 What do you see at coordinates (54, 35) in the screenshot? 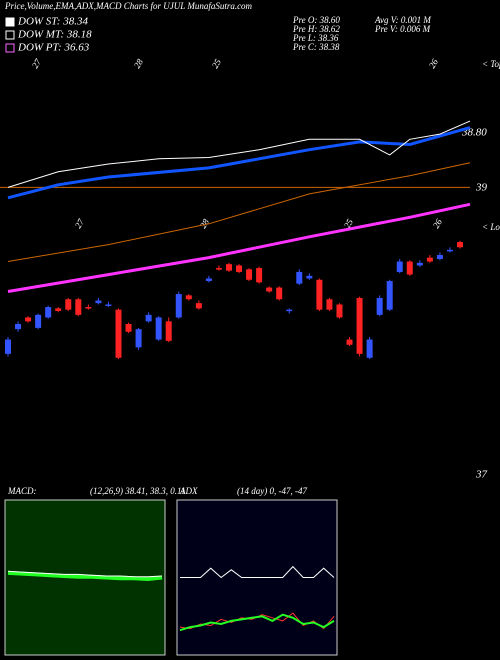
I see `legend-label: DOW MT: 38.18` at bounding box center [54, 35].